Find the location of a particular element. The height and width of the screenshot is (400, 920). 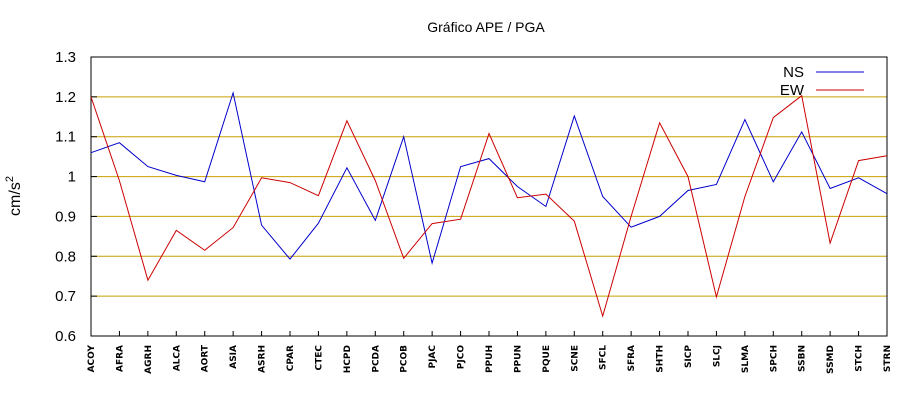

y-tick-label: 1.3 is located at coordinates (65, 57).